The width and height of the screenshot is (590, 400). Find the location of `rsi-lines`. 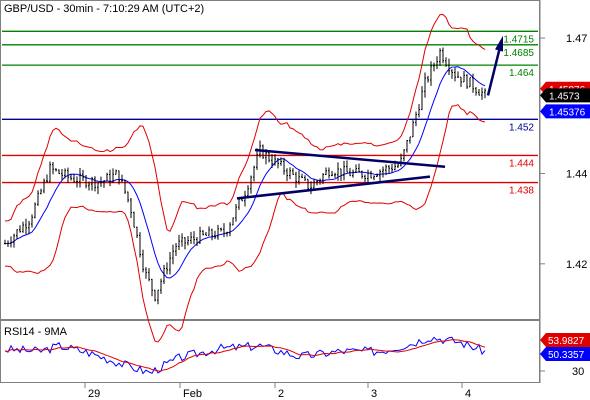

rsi-lines is located at coordinates (245, 355).